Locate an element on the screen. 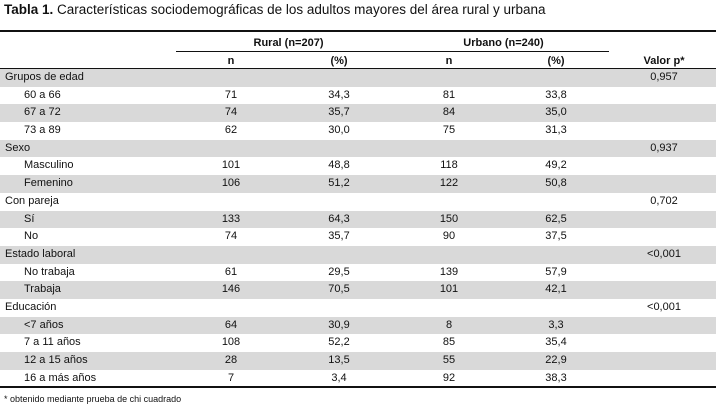  group-label: Sexo is located at coordinates (18, 147).